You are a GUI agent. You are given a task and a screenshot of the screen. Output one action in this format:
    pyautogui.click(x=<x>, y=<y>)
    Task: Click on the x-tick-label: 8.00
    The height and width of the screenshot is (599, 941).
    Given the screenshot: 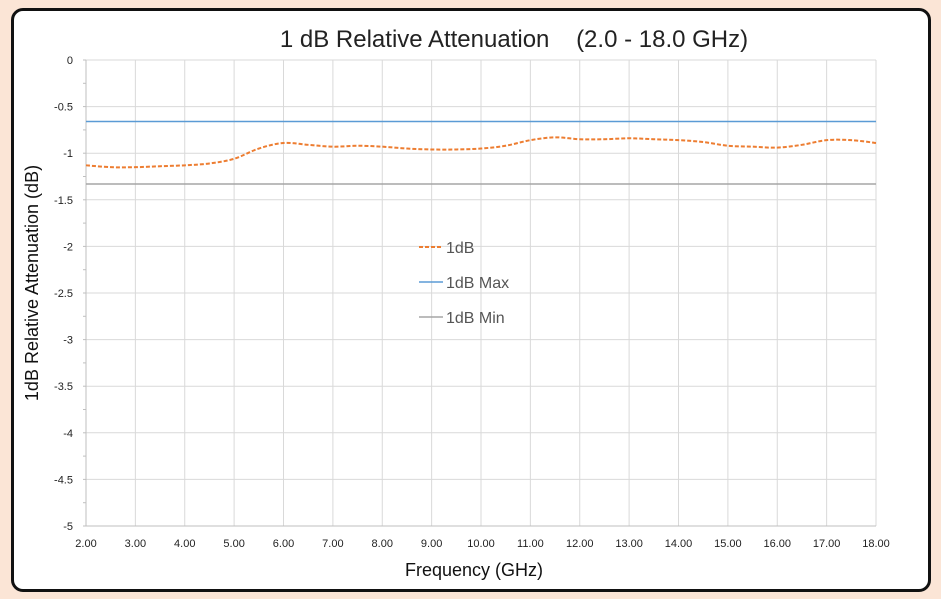 What is the action you would take?
    pyautogui.click(x=382, y=544)
    